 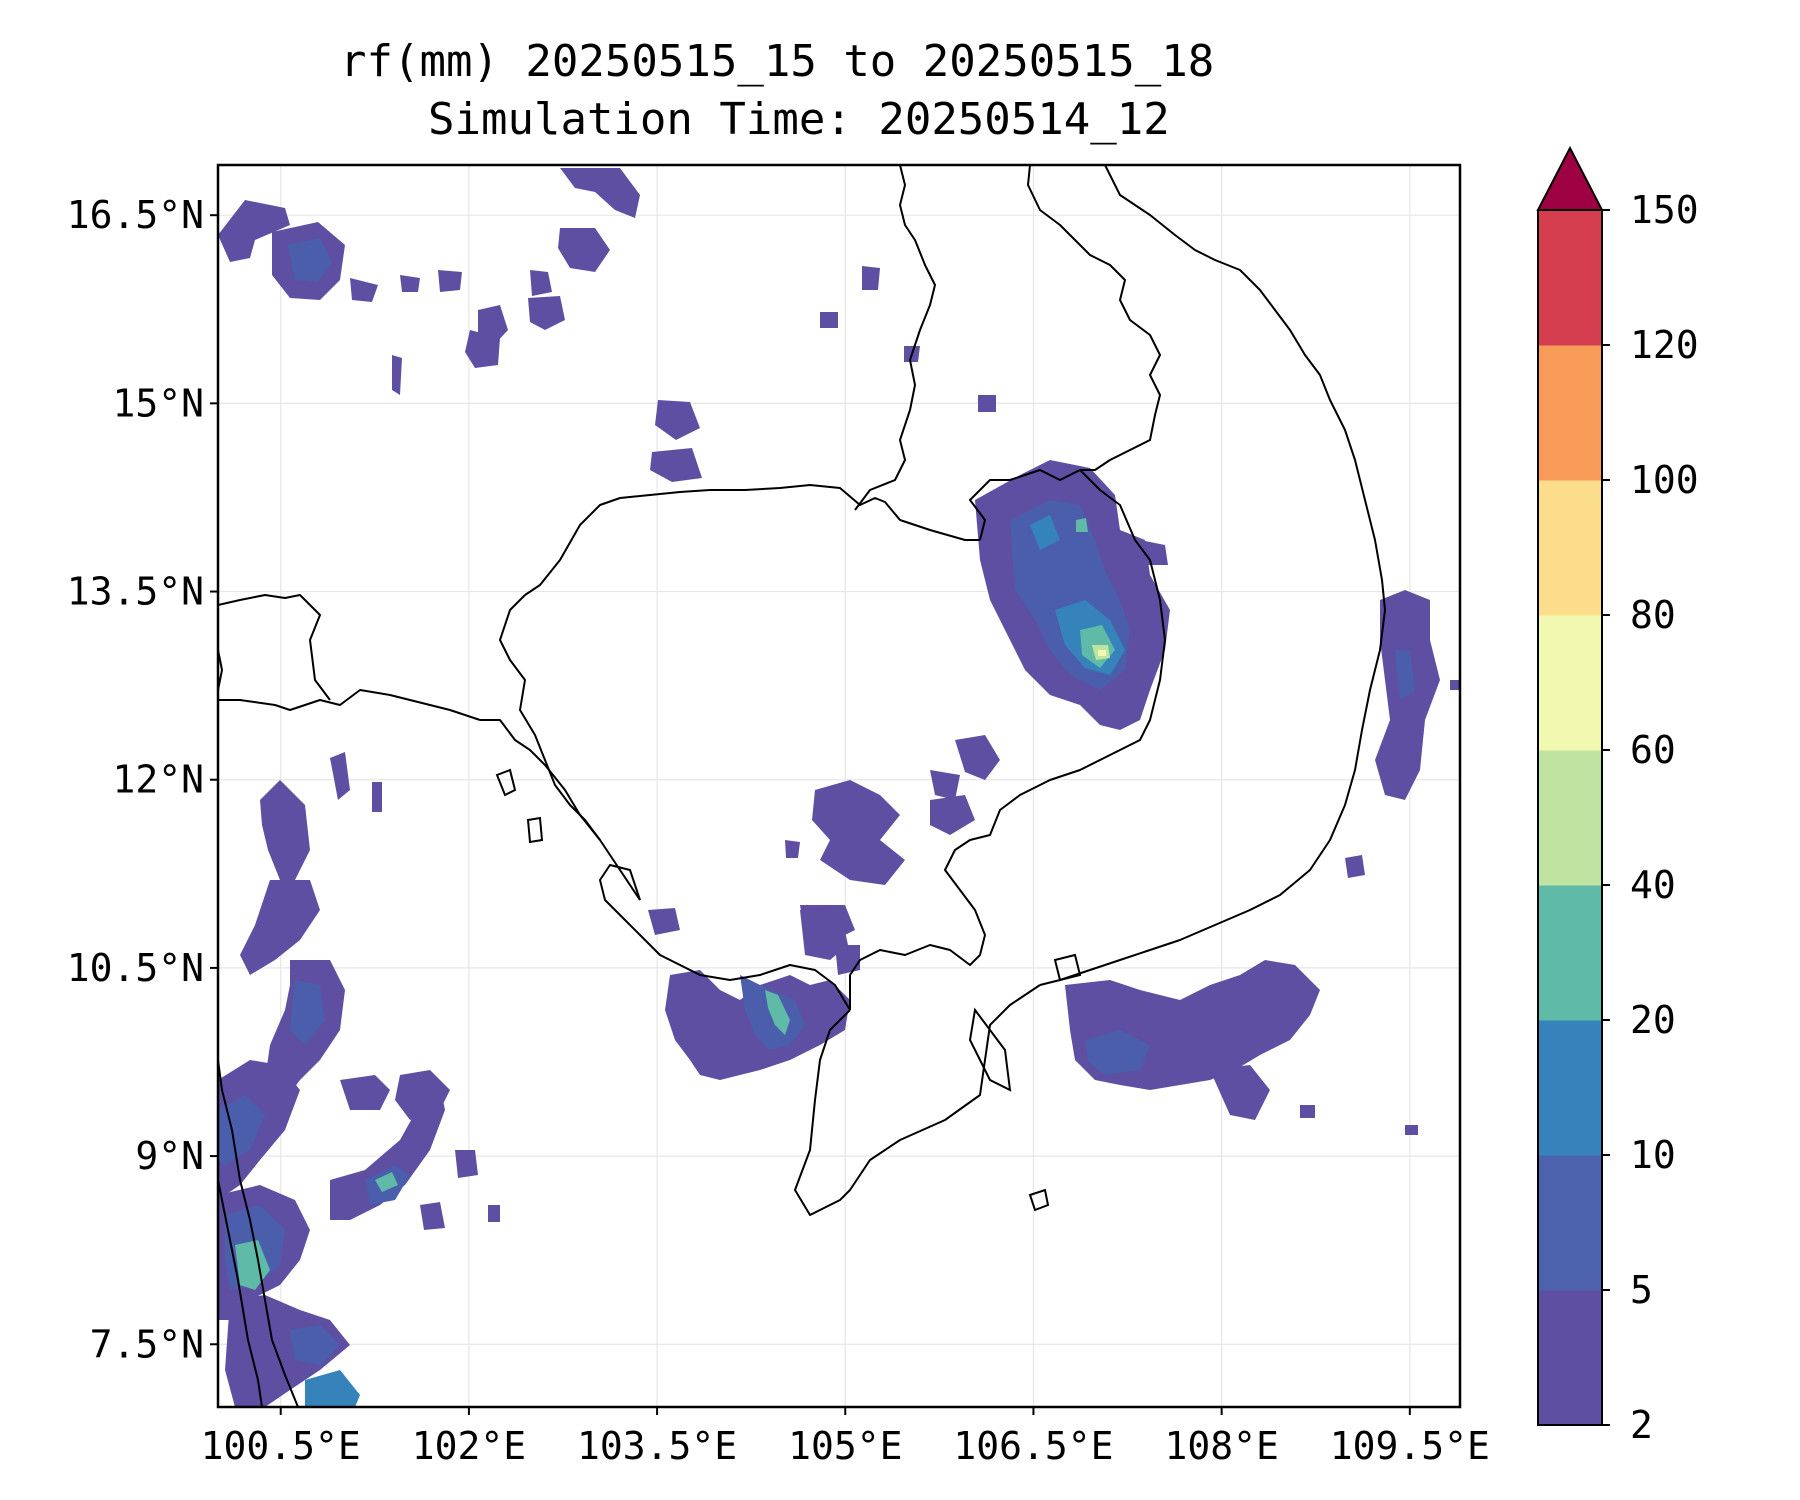 I want to click on x-tick-label: 103.5°E, so click(x=657, y=1446).